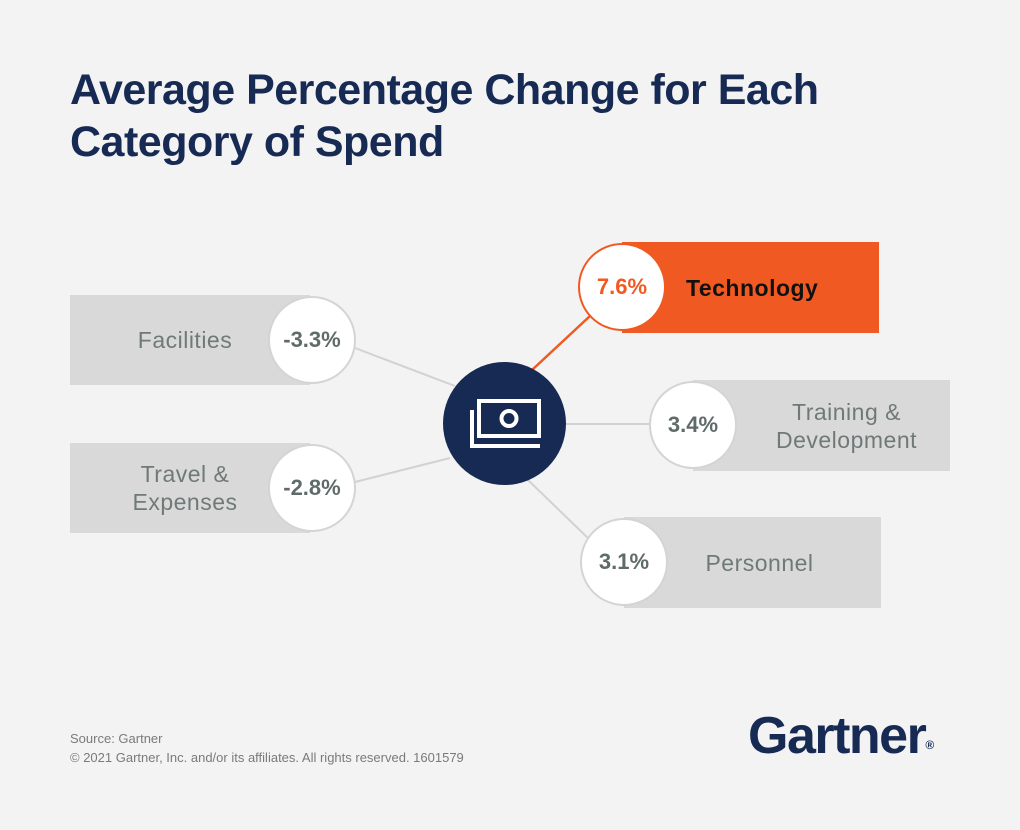 The width and height of the screenshot is (1020, 830). I want to click on connector-travel-expenses, so click(402, 470).